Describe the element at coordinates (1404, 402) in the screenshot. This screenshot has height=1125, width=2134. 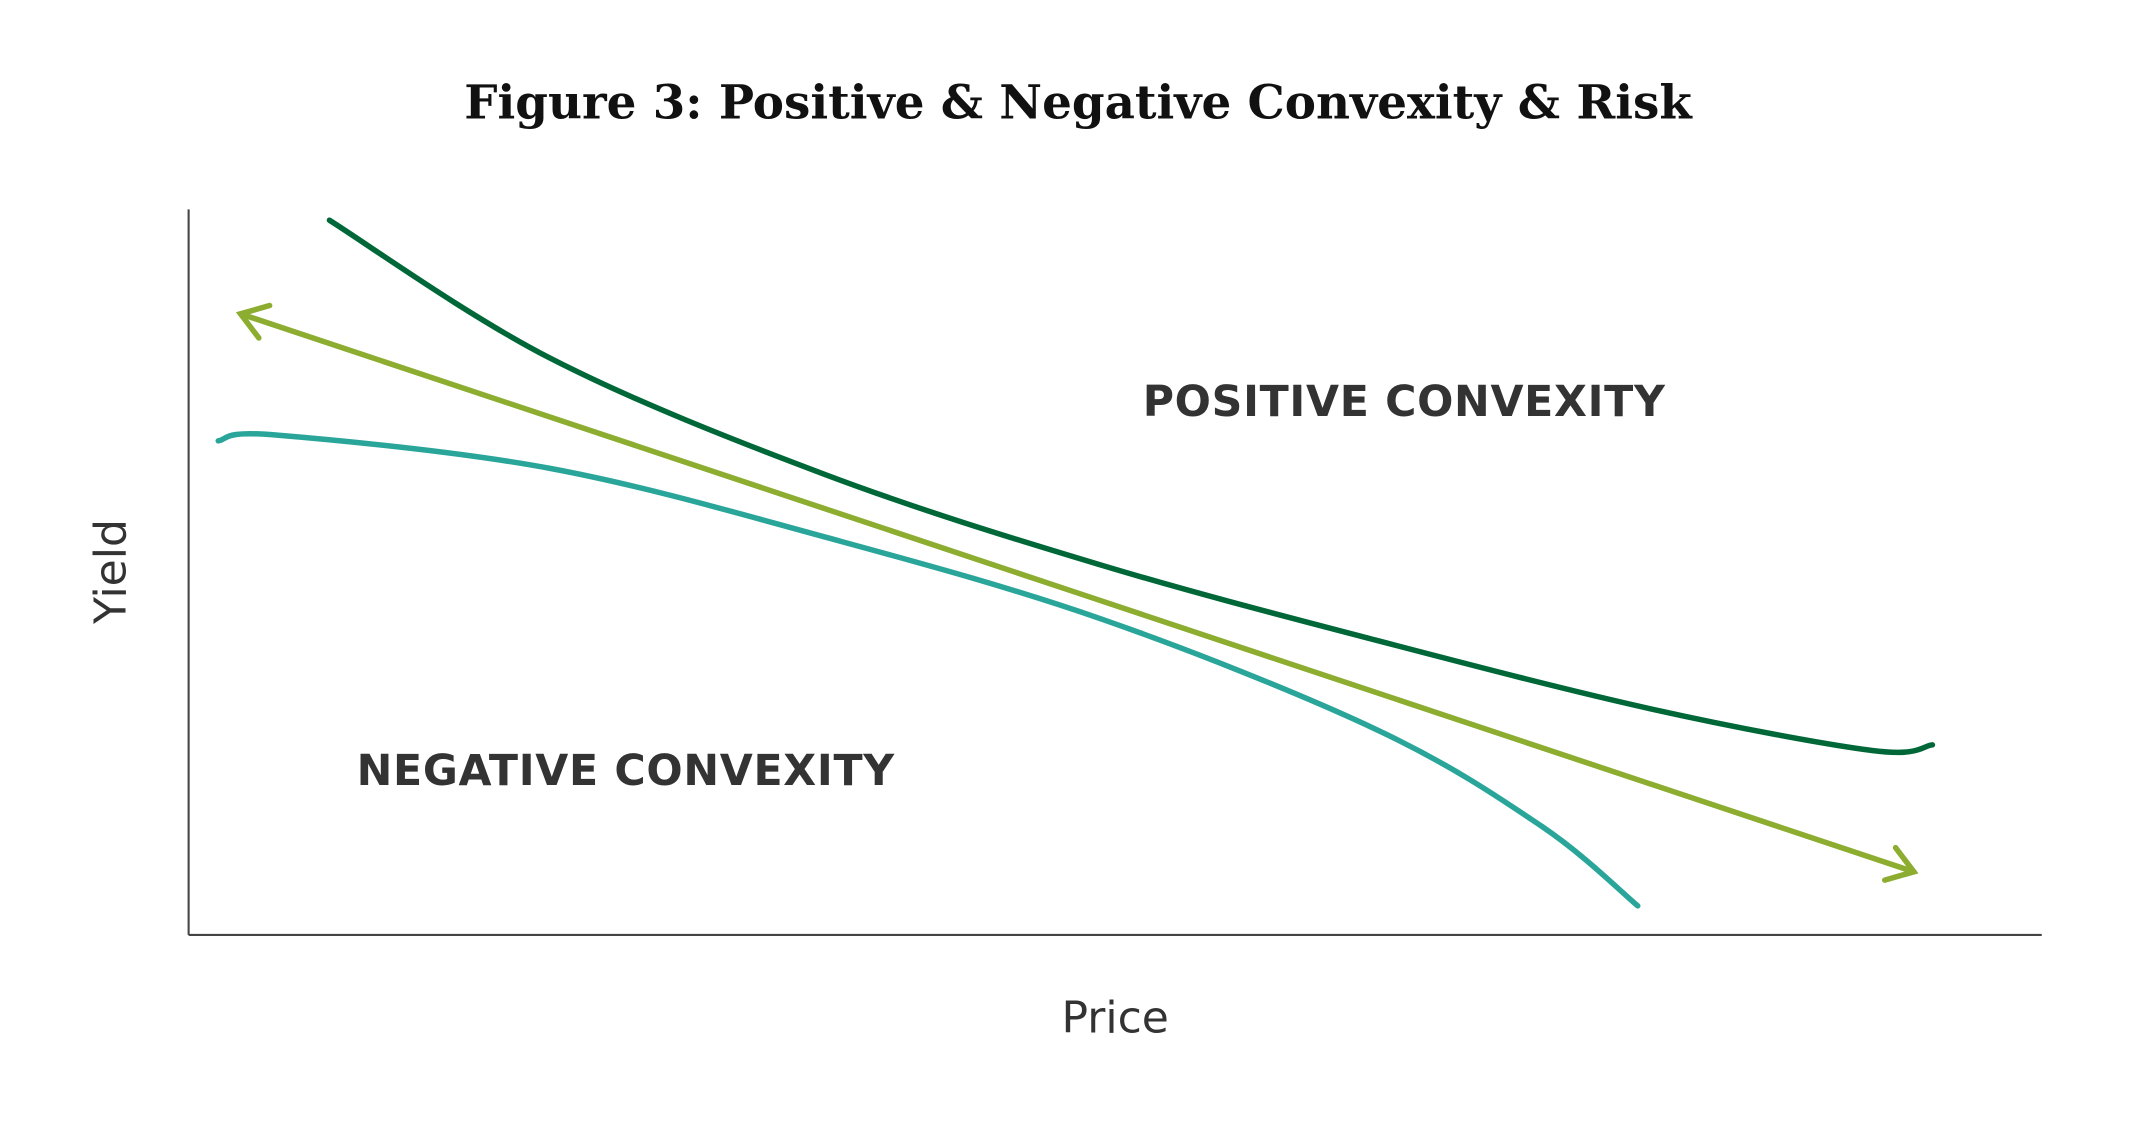
I see `annotation-positive-convexity: POSITIVE CONVEXITY` at that location.